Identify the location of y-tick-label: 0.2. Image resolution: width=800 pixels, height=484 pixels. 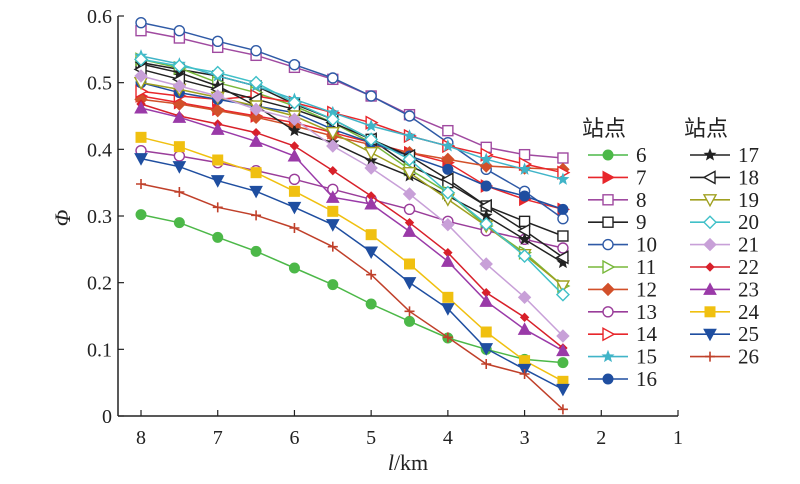
(99, 284).